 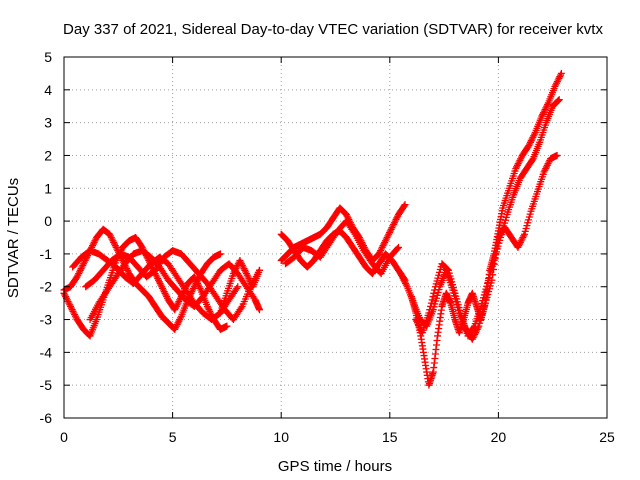 What do you see at coordinates (335, 466) in the screenshot?
I see `x-axis-label: GPS time / hours` at bounding box center [335, 466].